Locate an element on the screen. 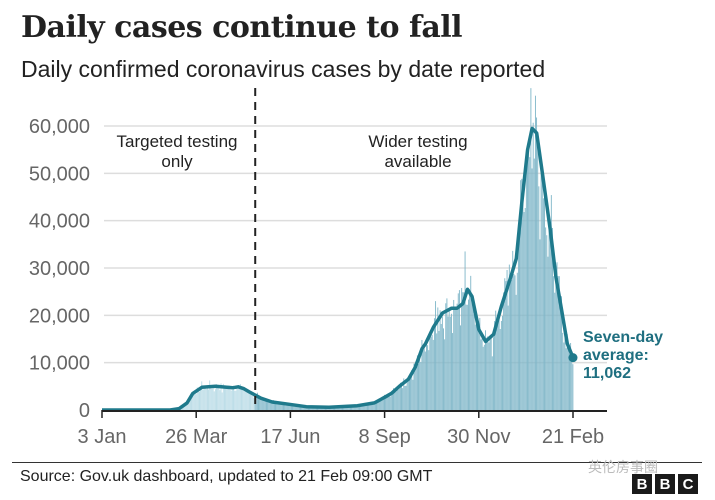 Image resolution: width=715 pixels, height=500 pixels. chart-title: Daily cases continue to fall is located at coordinates (242, 27).